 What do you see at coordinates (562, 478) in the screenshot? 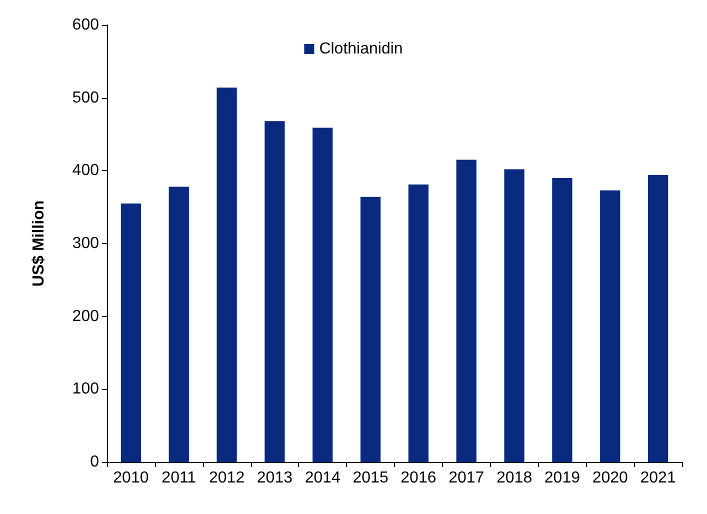
I see `x-tick-label: 2019` at bounding box center [562, 478].